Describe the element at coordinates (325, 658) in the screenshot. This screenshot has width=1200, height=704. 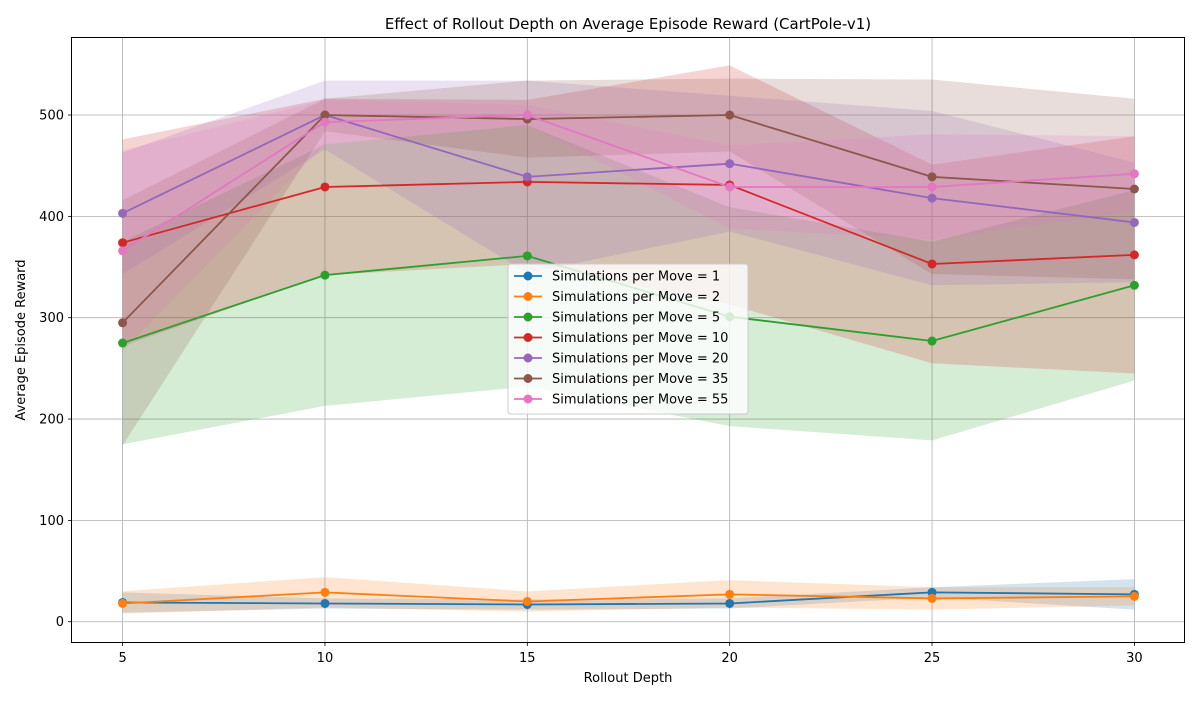
I see `x-tick-label: 10` at that location.